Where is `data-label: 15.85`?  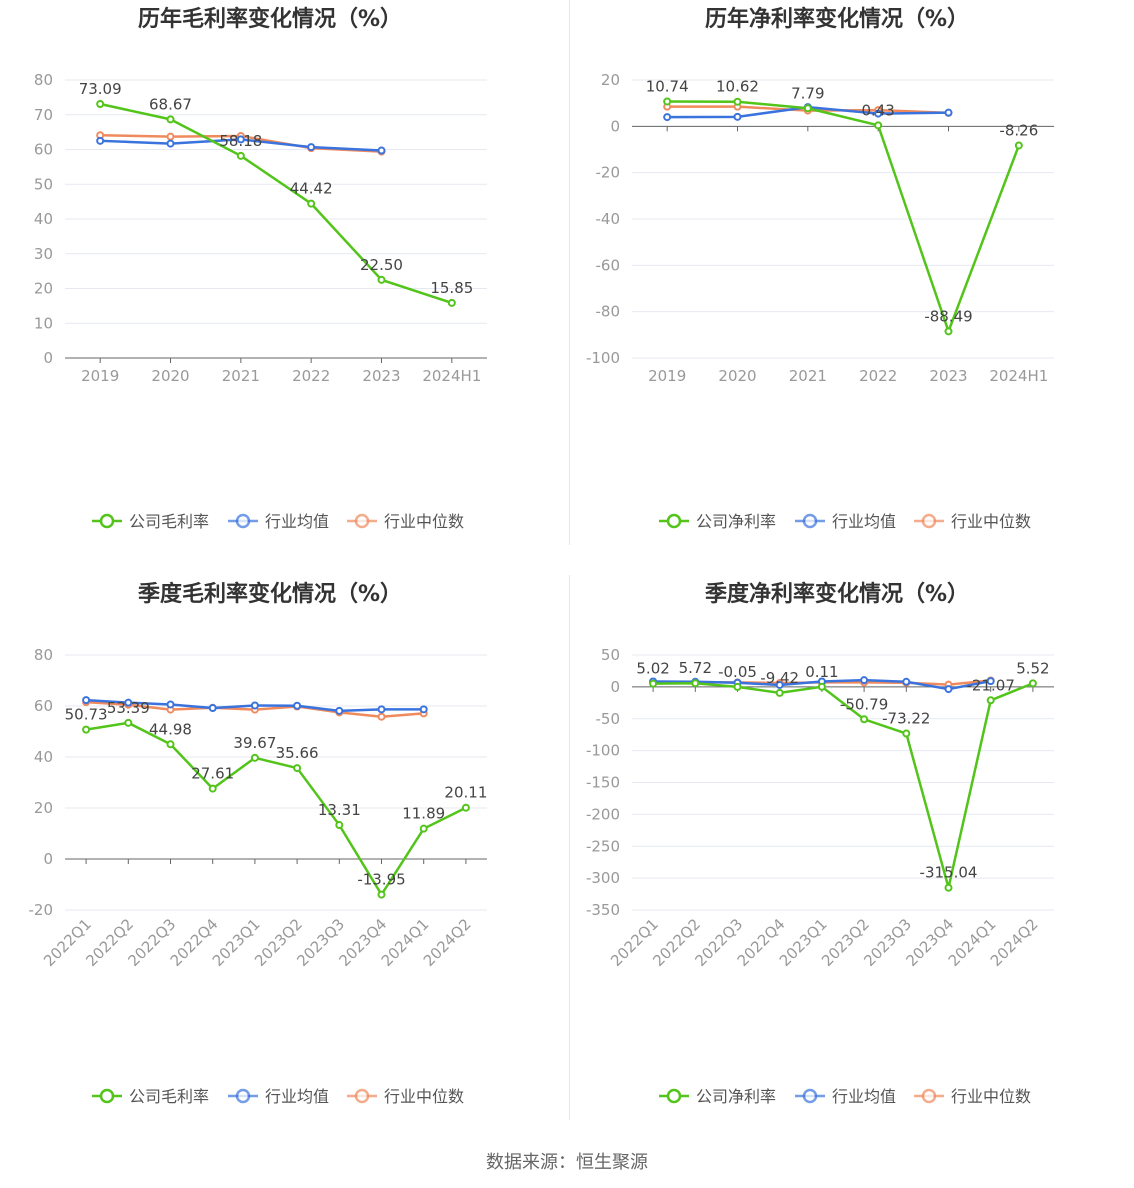 data-label: 15.85 is located at coordinates (451, 288).